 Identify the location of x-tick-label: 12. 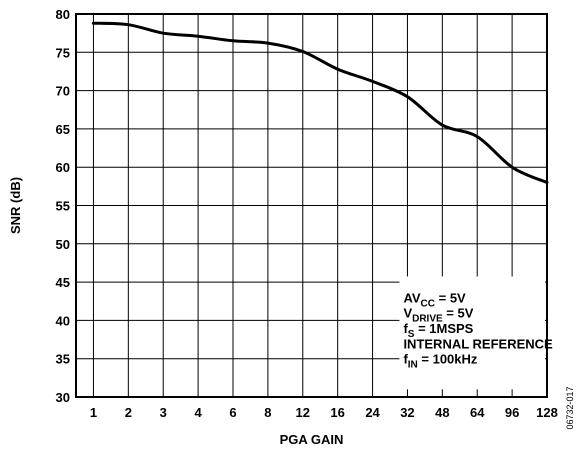
(303, 412).